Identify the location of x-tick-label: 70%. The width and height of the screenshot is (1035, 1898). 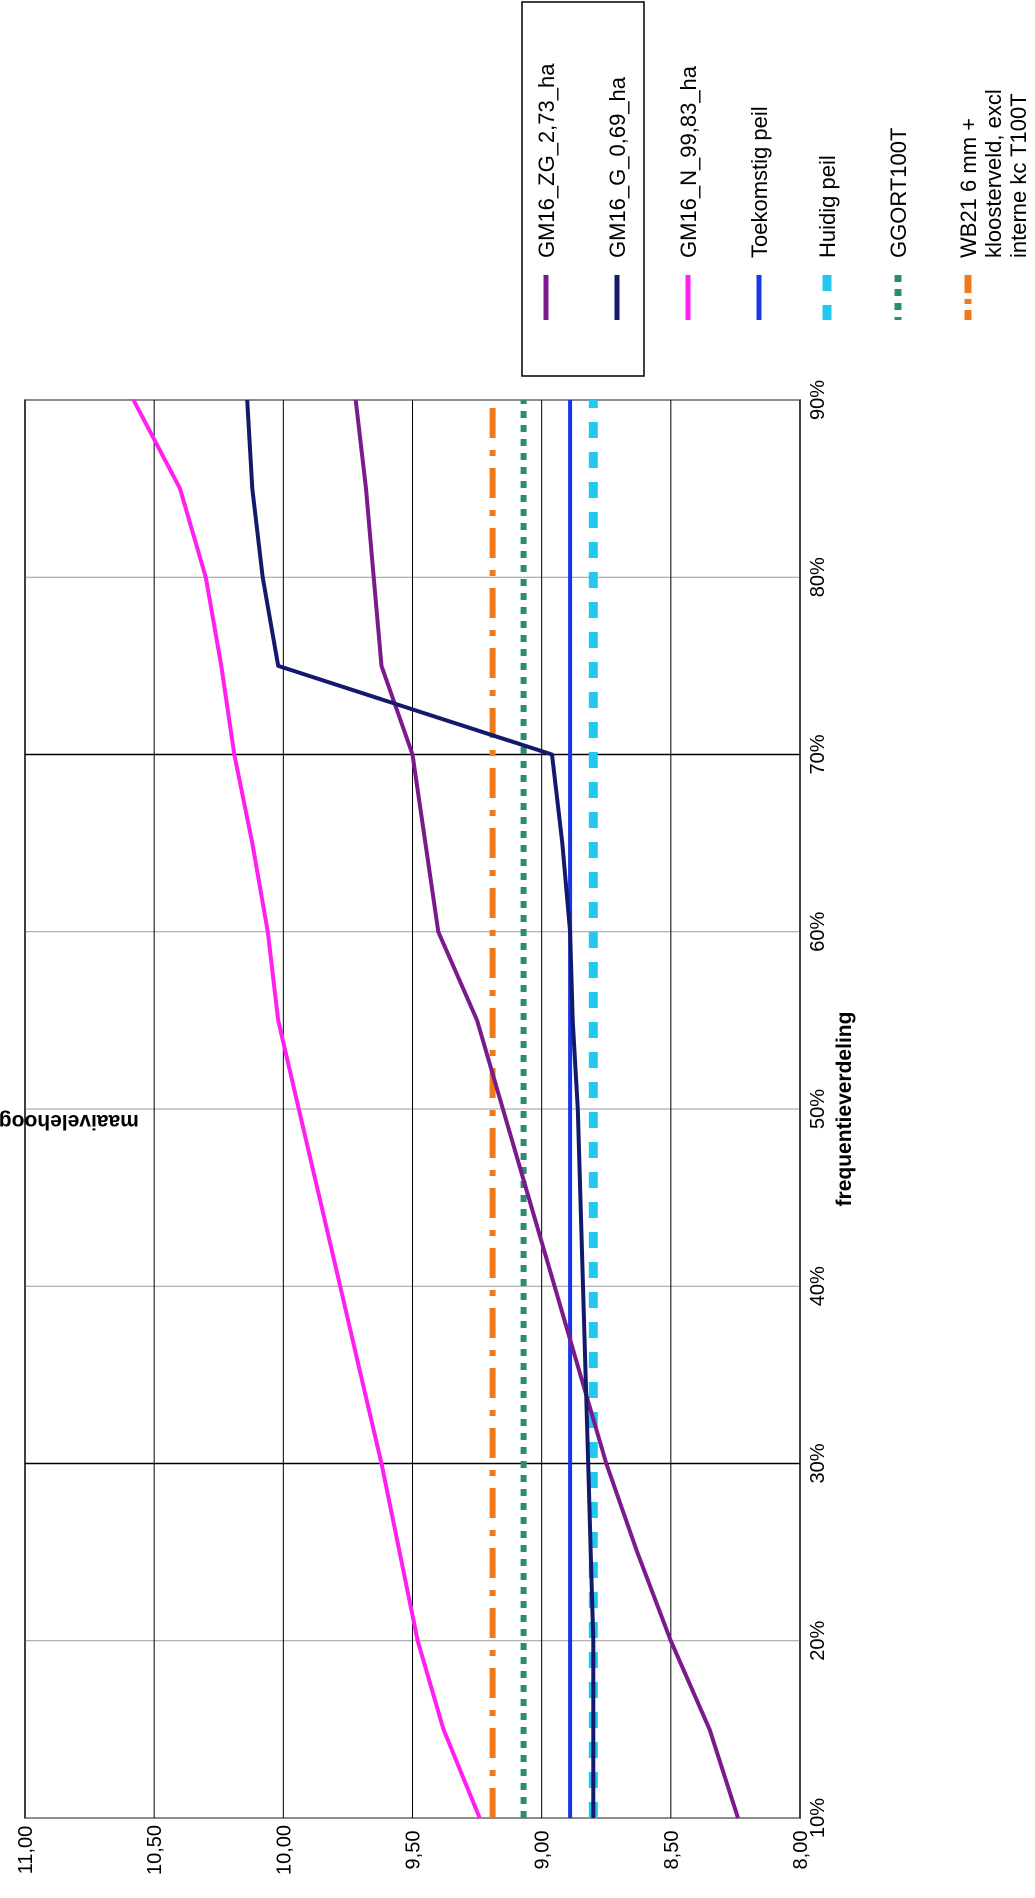
(818, 754).